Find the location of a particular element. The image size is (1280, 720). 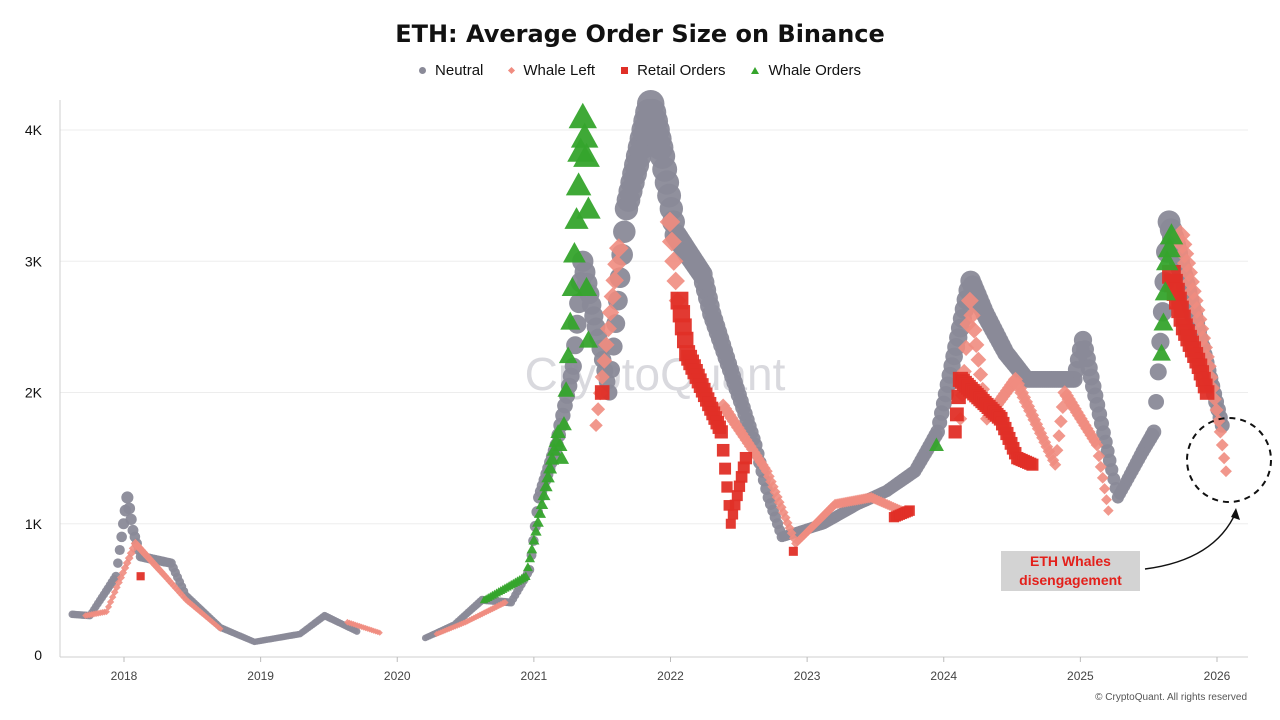

legend-item-whale-orders: Whale Orders is located at coordinates (806, 70).